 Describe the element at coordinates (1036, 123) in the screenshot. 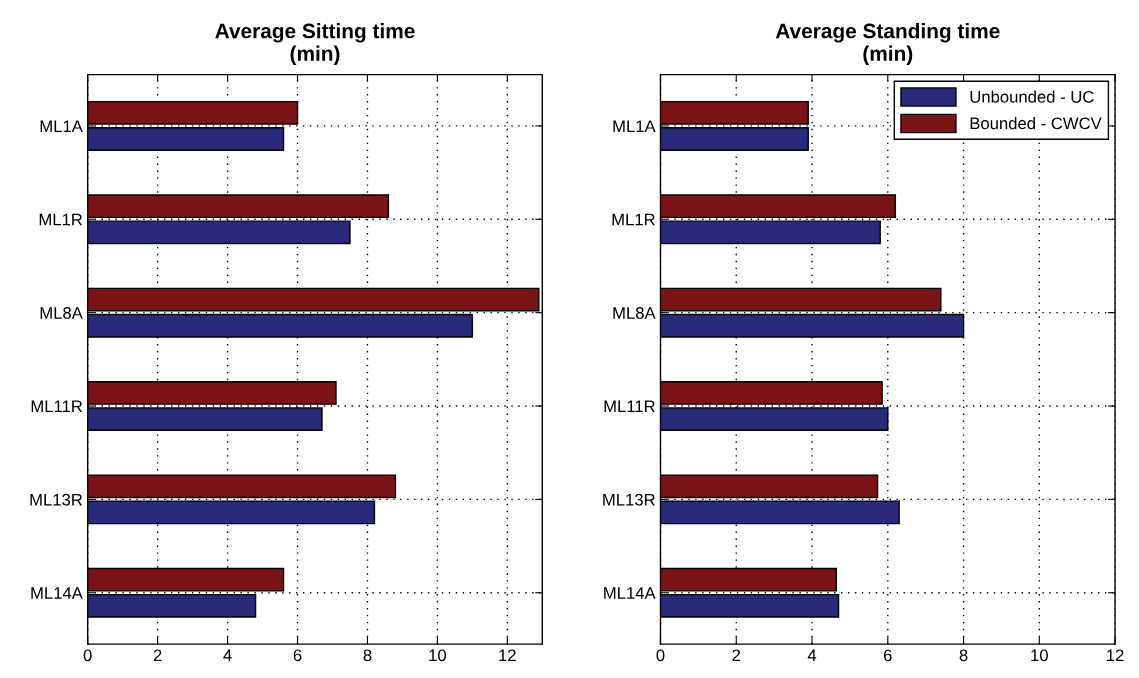

I see `legend-label: Bounded - CWCV` at that location.